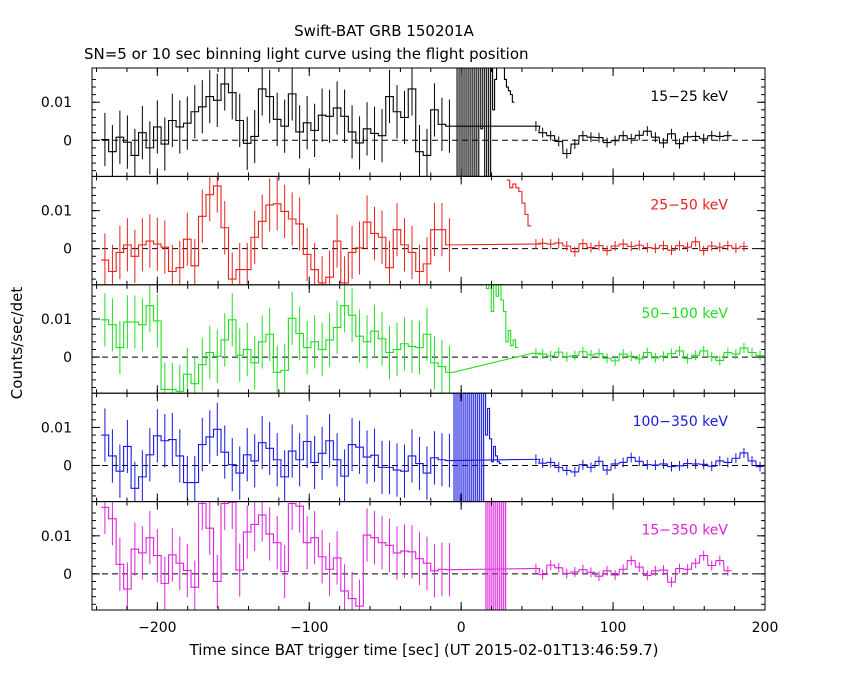  What do you see at coordinates (461, 628) in the screenshot?
I see `x-tick-label: 0` at bounding box center [461, 628].